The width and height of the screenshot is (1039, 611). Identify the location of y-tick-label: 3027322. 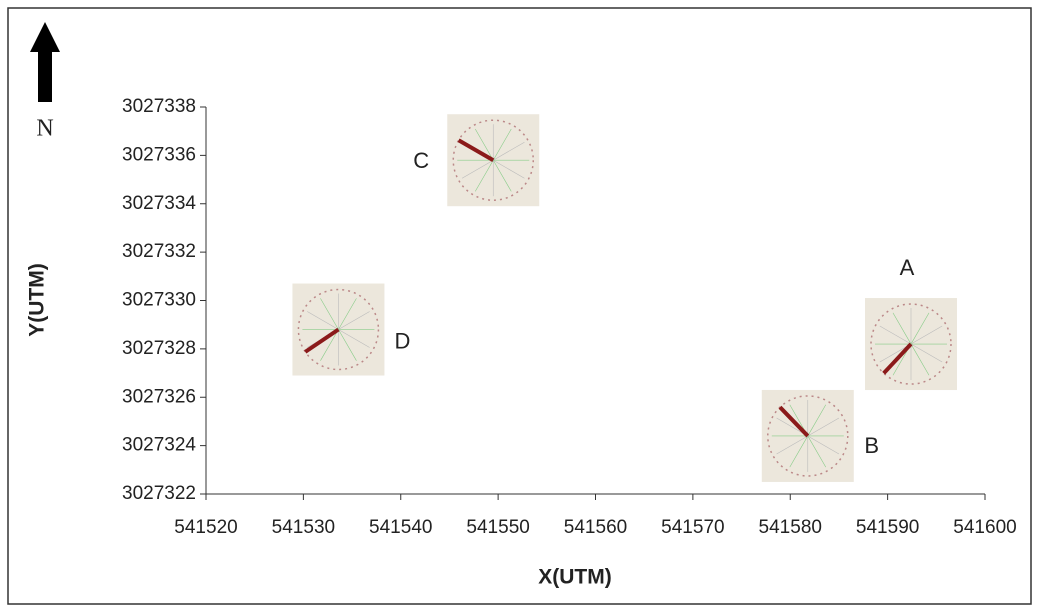
(159, 493).